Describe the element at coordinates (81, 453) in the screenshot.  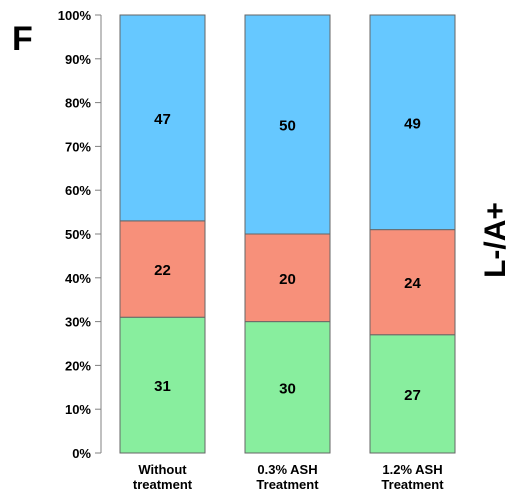
I see `y-tick-label: 0%` at that location.